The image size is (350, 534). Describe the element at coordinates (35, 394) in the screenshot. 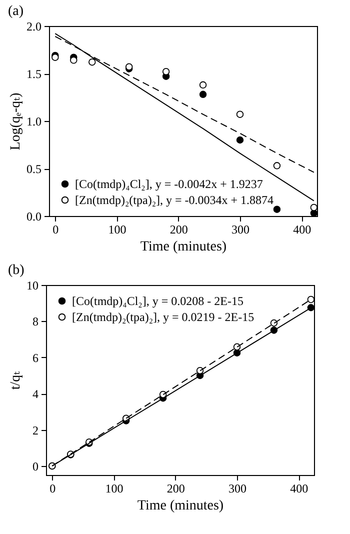

I see `y-tick-label: 4` at that location.